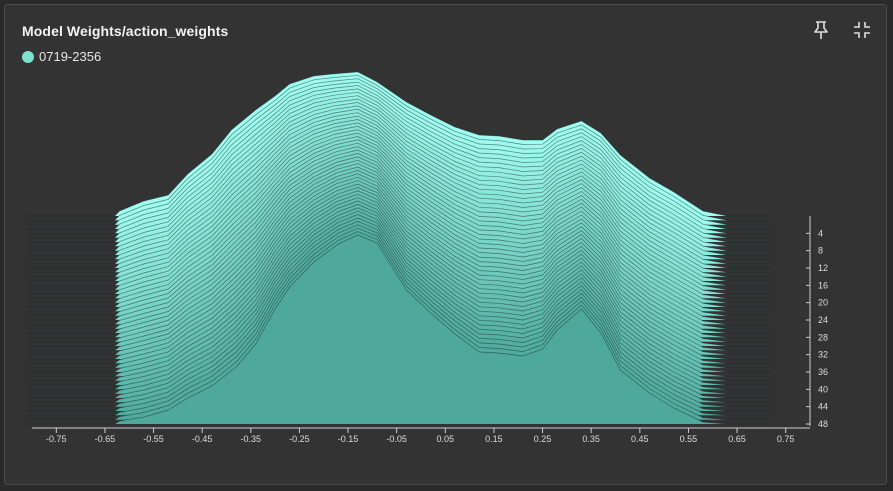  I want to click on legend: 0719-2356, so click(61, 56).